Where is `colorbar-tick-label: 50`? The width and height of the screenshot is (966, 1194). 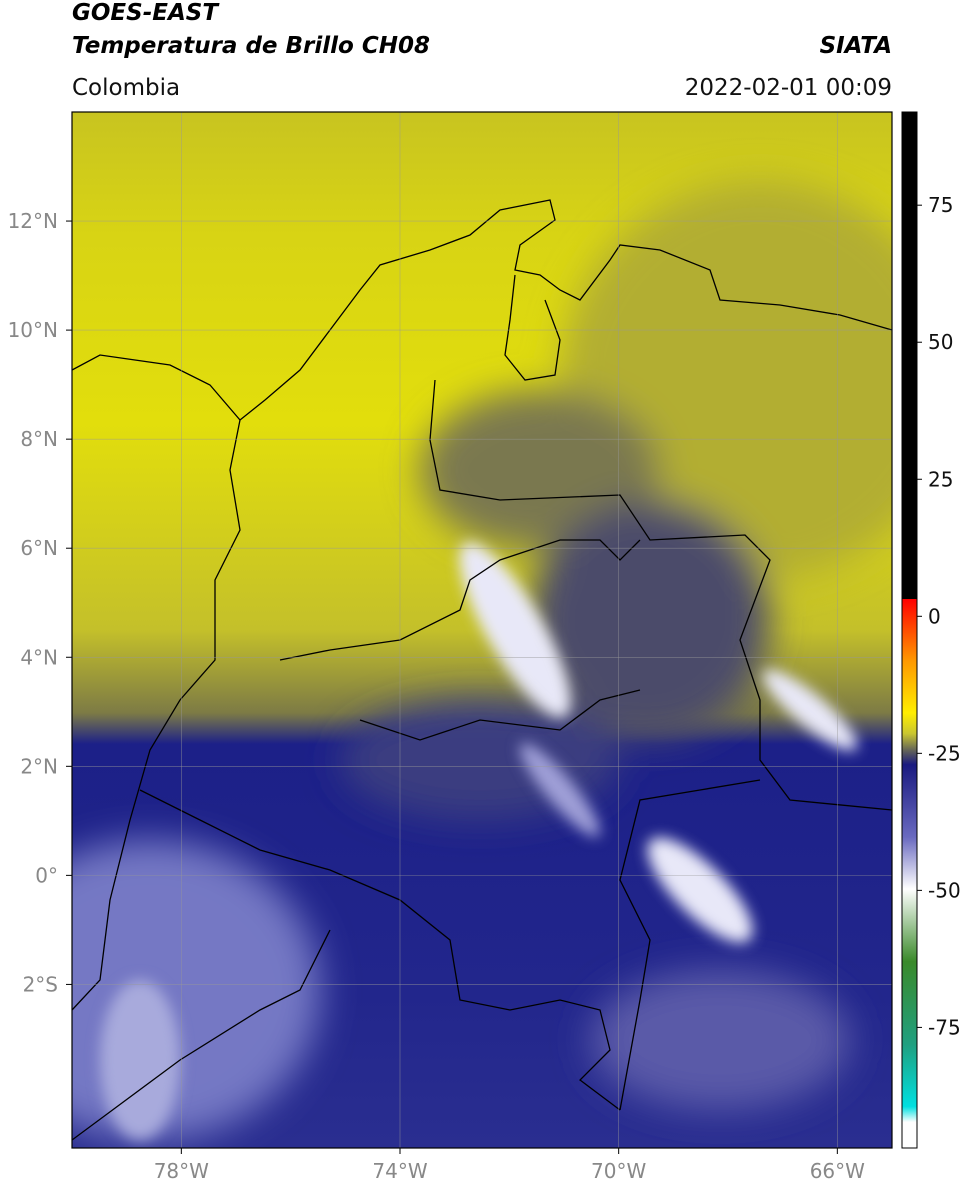
colorbar-tick-label: 50 is located at coordinates (940, 342).